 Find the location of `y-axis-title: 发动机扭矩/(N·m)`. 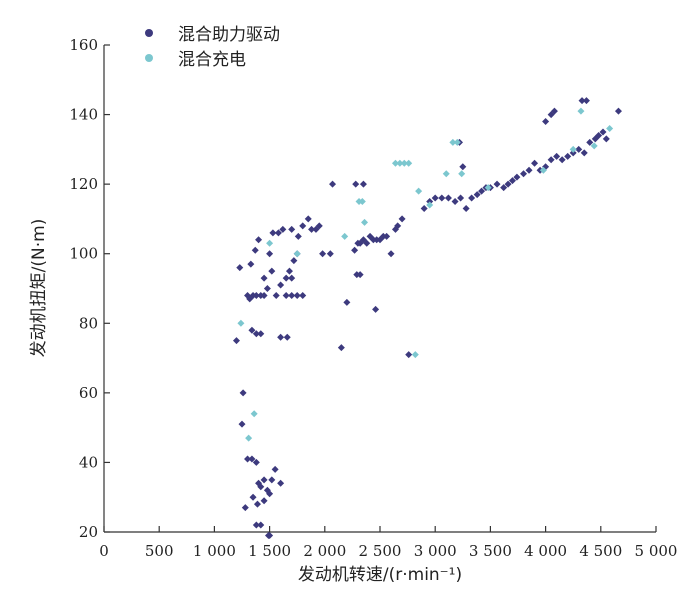

y-axis-title: 发动机扭矩/(N·m) is located at coordinates (39, 288).